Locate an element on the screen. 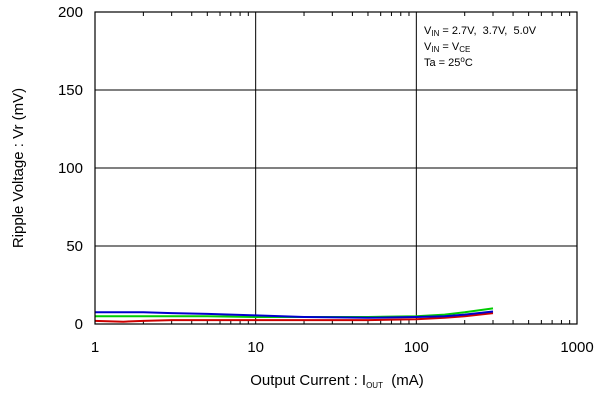 The width and height of the screenshot is (603, 394). ann3-rest: C is located at coordinates (469, 63).